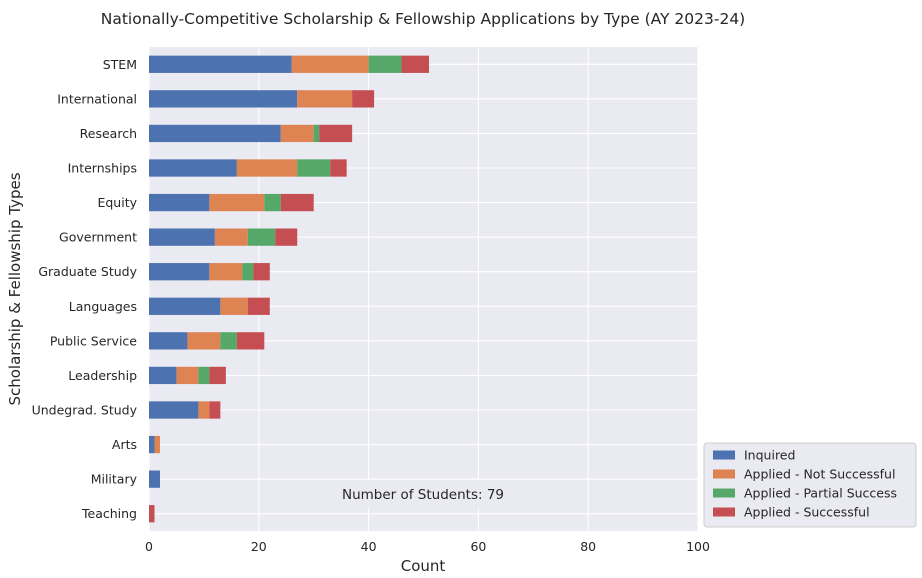 This screenshot has height=578, width=922. What do you see at coordinates (820, 493) in the screenshot?
I see `legend-label: Applied - Partial Success` at bounding box center [820, 493].